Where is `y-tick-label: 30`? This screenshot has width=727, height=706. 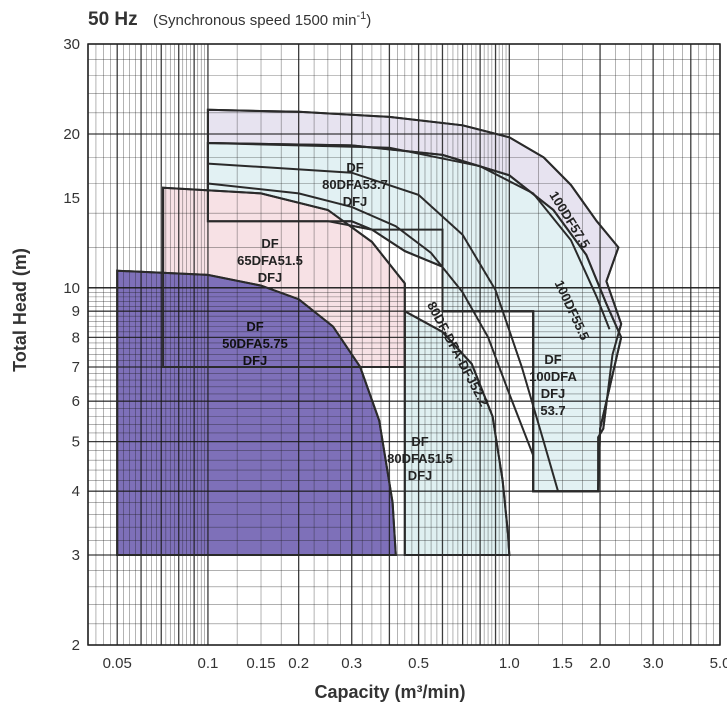 y-tick-label: 30 is located at coordinates (71, 44).